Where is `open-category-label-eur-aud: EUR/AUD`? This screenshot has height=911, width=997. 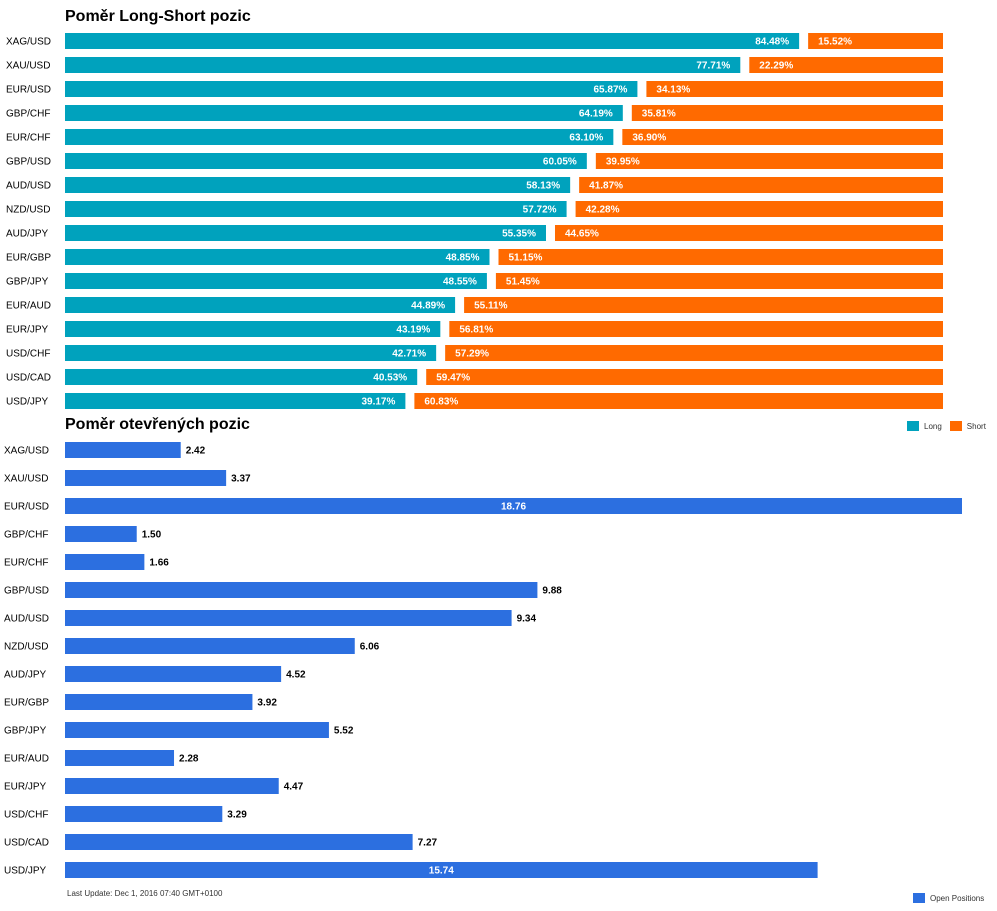
open-category-label-eur-aud: EUR/AUD is located at coordinates (26, 759).